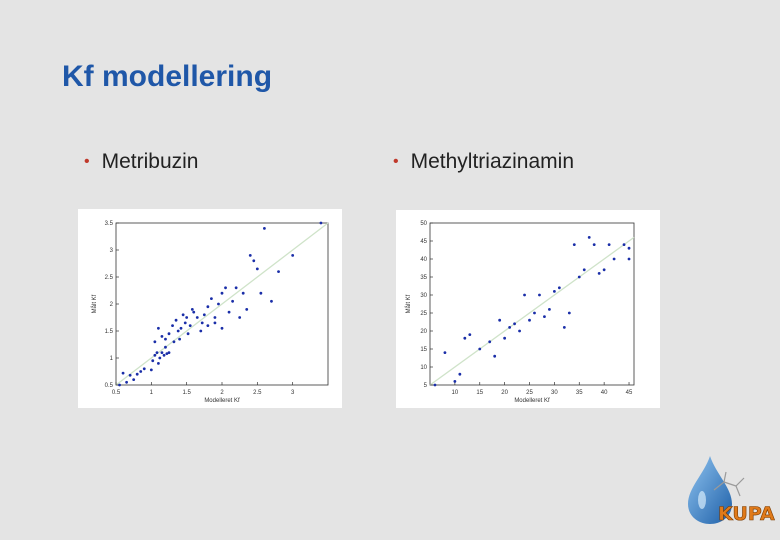 The image size is (780, 540). Describe the element at coordinates (423, 224) in the screenshot. I see `y-tick-label: 50` at that location.